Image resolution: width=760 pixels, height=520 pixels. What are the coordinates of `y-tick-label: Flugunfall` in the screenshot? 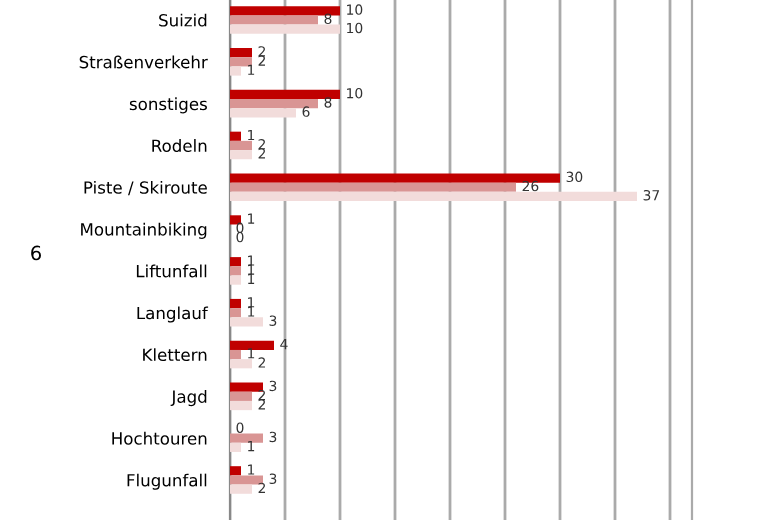 It's located at (167, 481).